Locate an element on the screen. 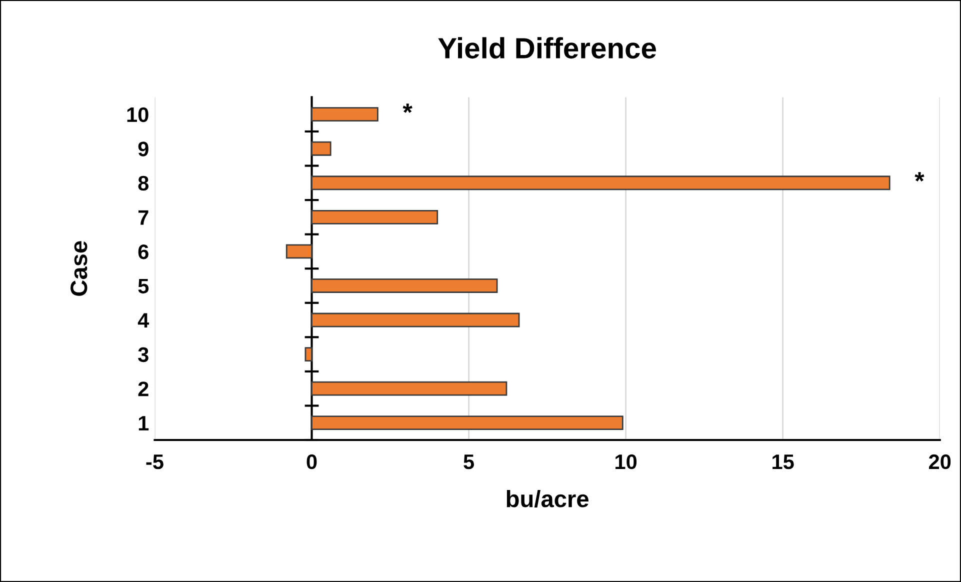  y-tick-label: 9 is located at coordinates (143, 149).